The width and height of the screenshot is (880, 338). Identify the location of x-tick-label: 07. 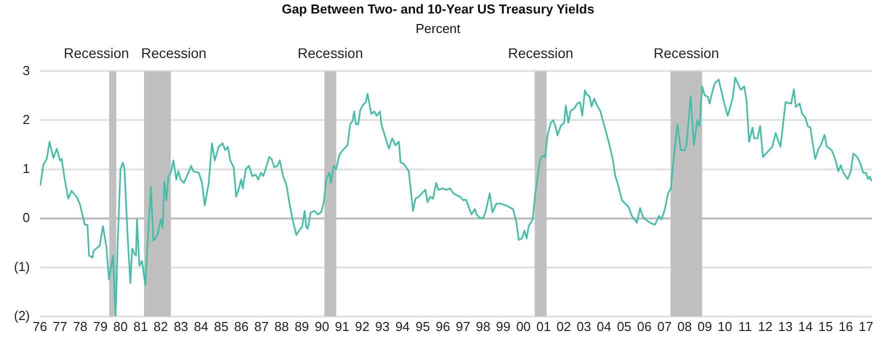
(664, 326).